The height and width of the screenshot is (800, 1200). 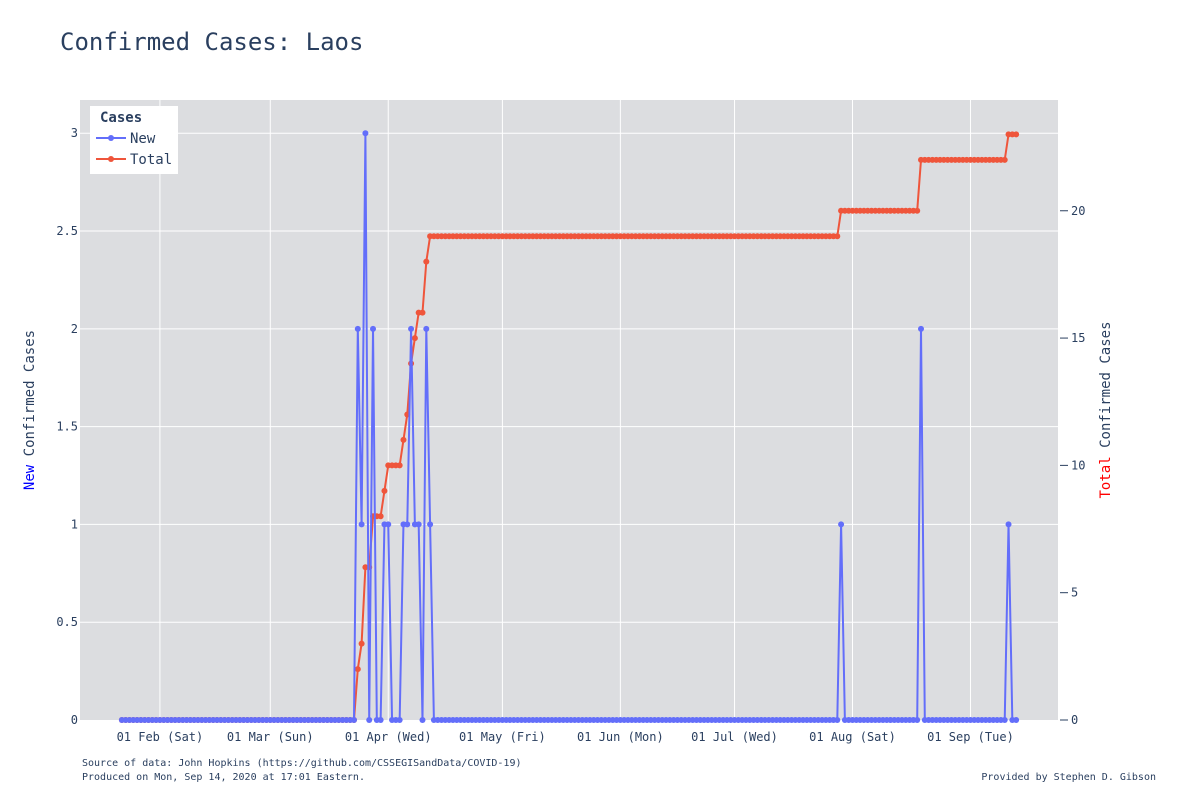 I want to click on legend-item-total: Total, so click(x=134, y=160).